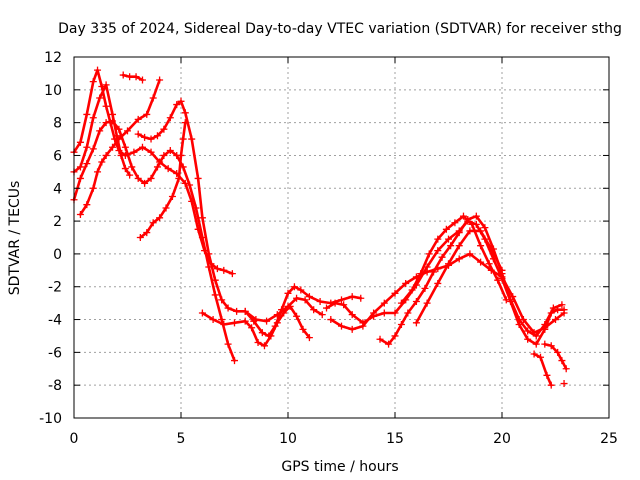 The width and height of the screenshot is (640, 480). What do you see at coordinates (57, 156) in the screenshot?
I see `y-tick-label: 6` at bounding box center [57, 156].